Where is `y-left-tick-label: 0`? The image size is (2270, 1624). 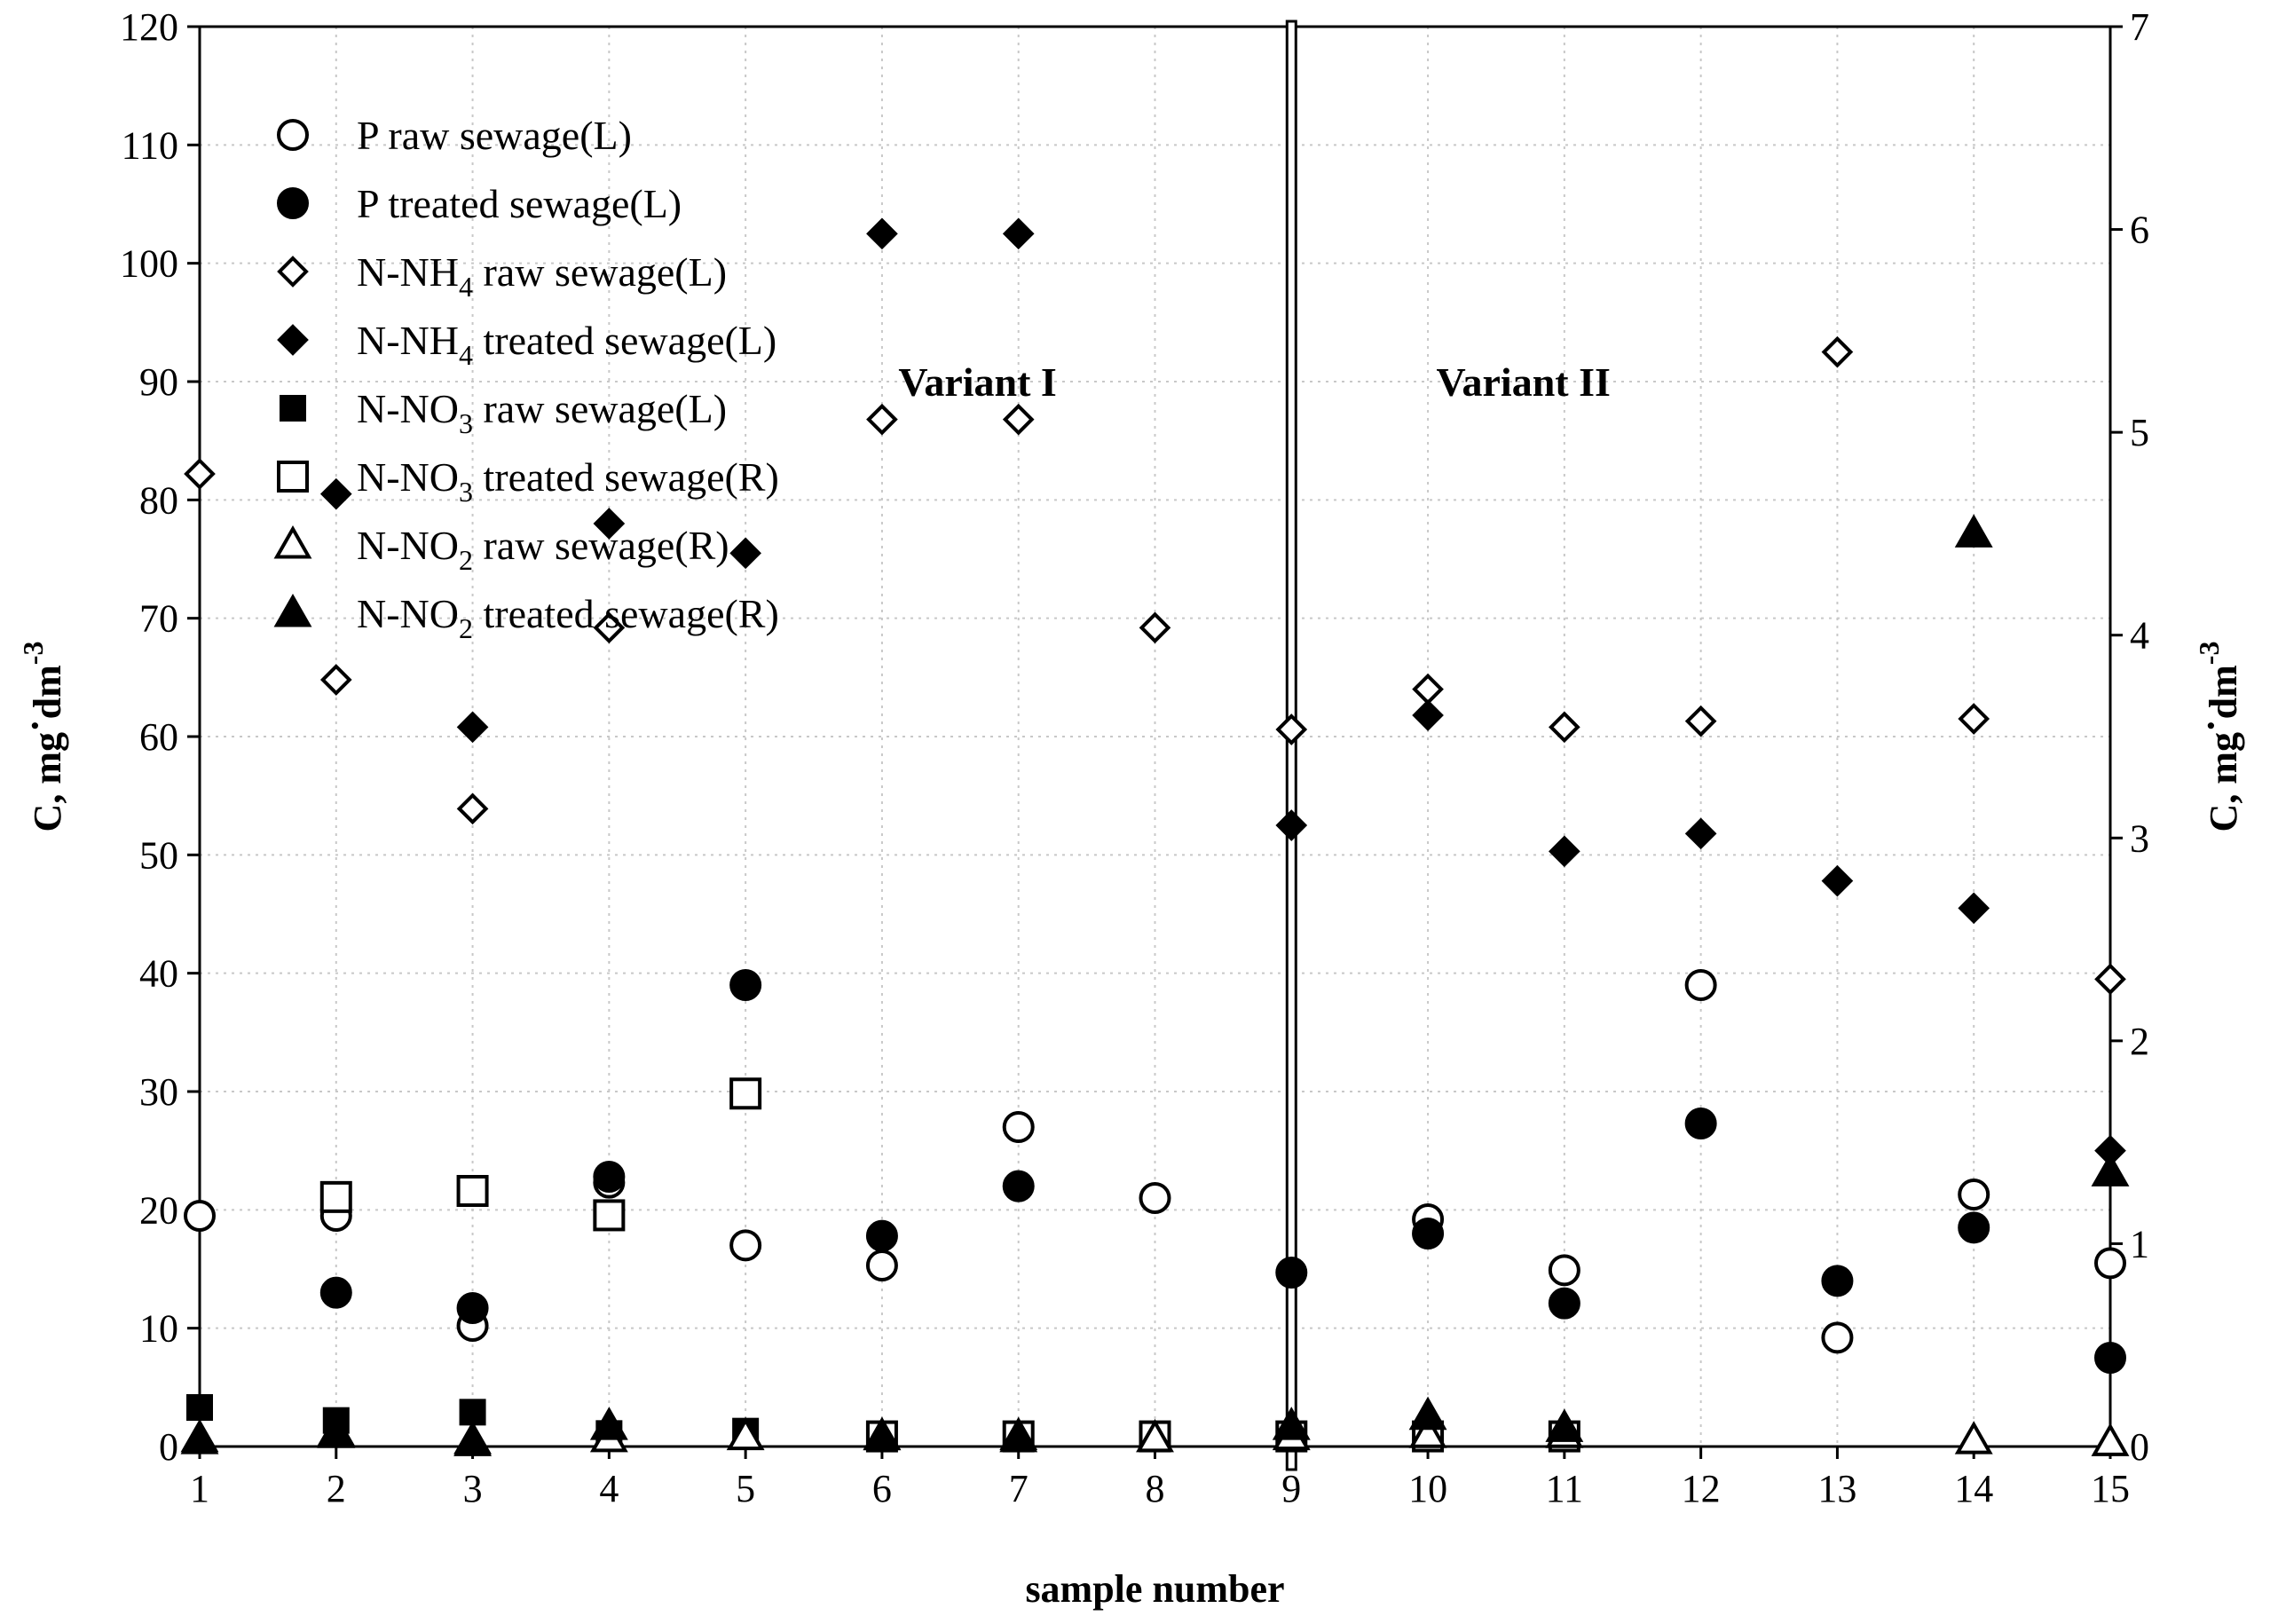 y-left-tick-label: 0 is located at coordinates (168, 1447).